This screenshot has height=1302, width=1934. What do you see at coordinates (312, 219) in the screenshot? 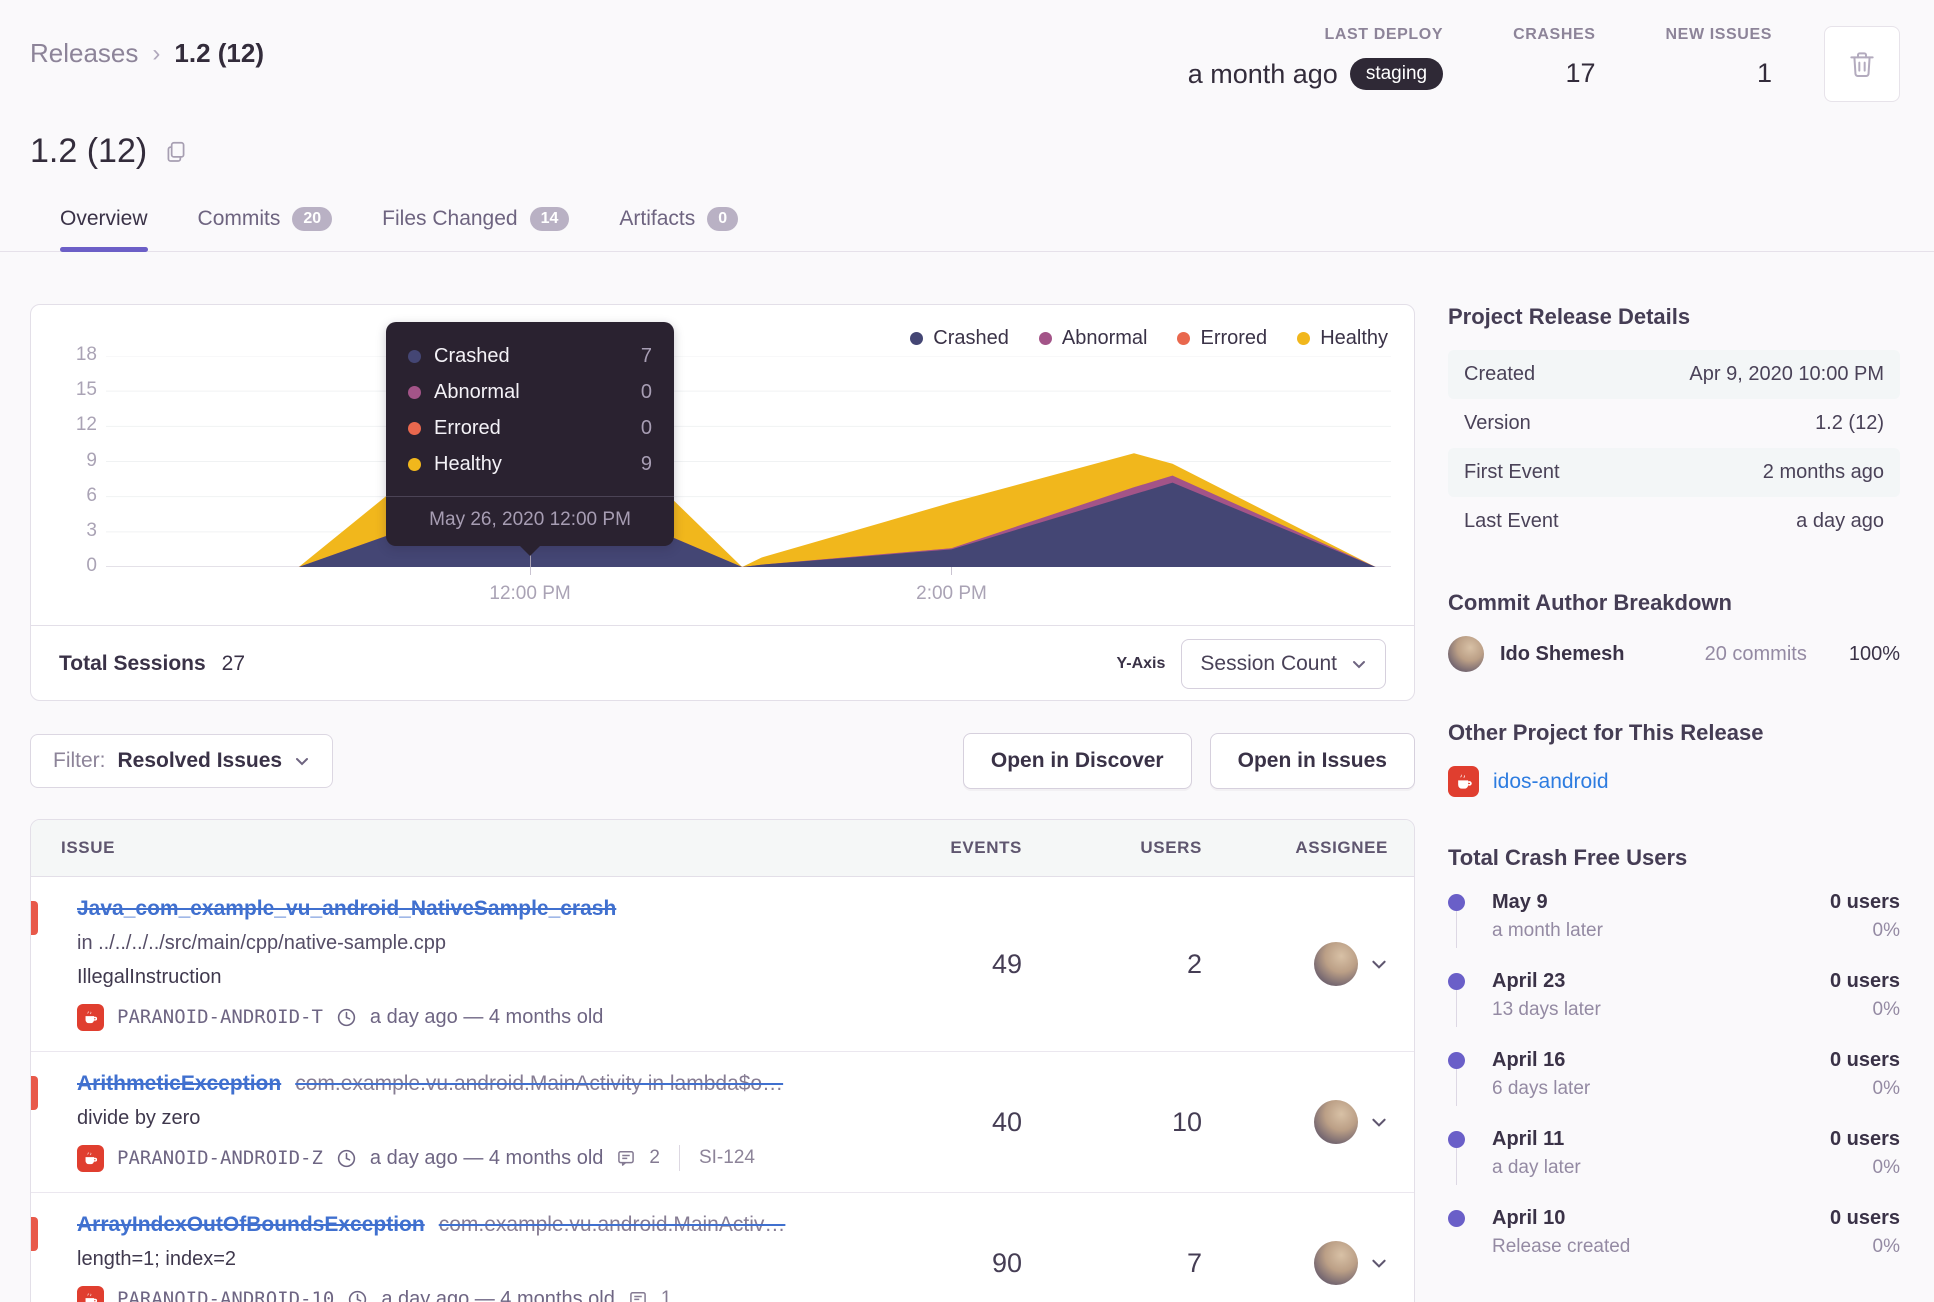
I see `tab-count-badge: 20` at bounding box center [312, 219].